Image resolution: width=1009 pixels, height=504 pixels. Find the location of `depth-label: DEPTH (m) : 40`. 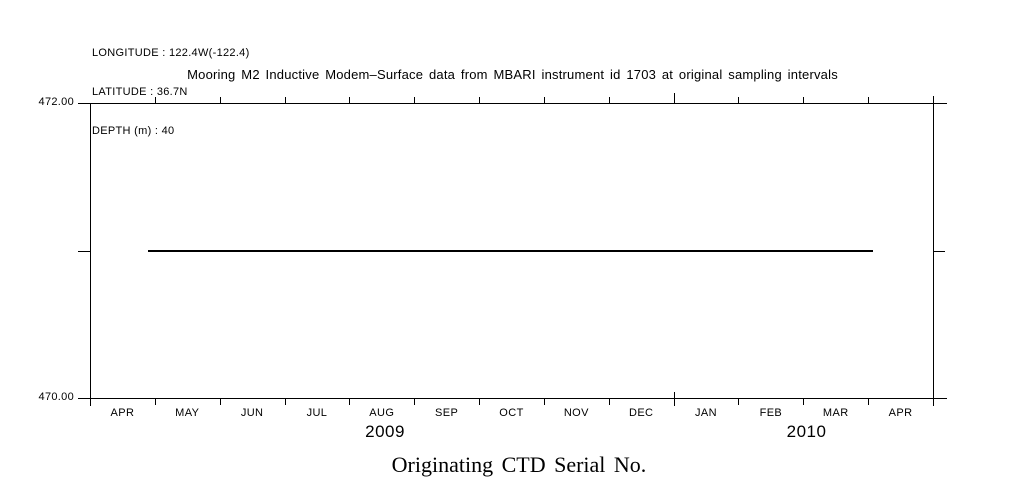

depth-label: DEPTH (m) : 40 is located at coordinates (133, 131).